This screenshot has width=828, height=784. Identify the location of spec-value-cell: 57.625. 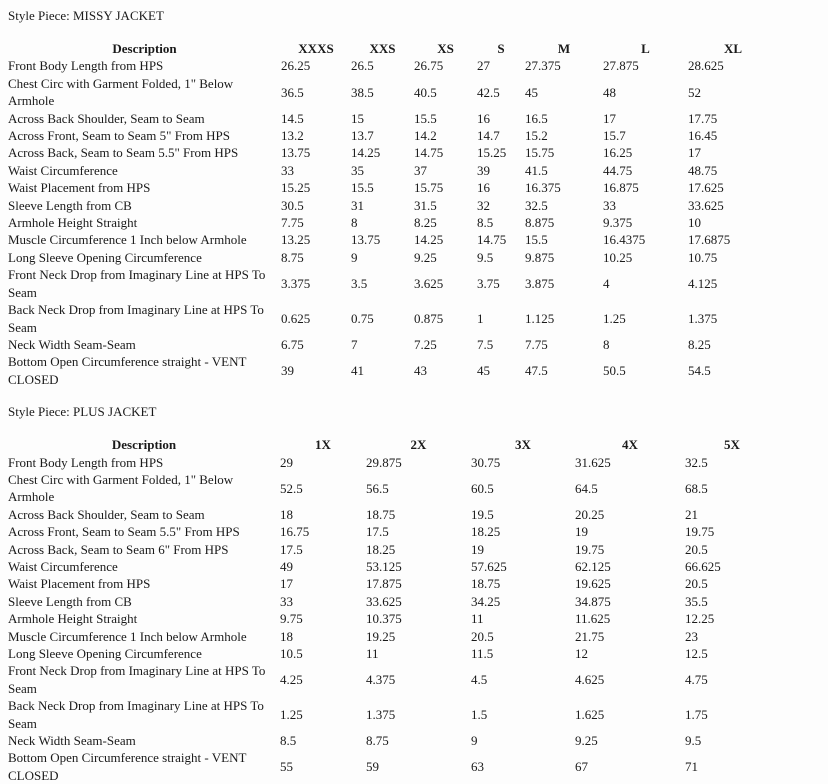
(489, 566).